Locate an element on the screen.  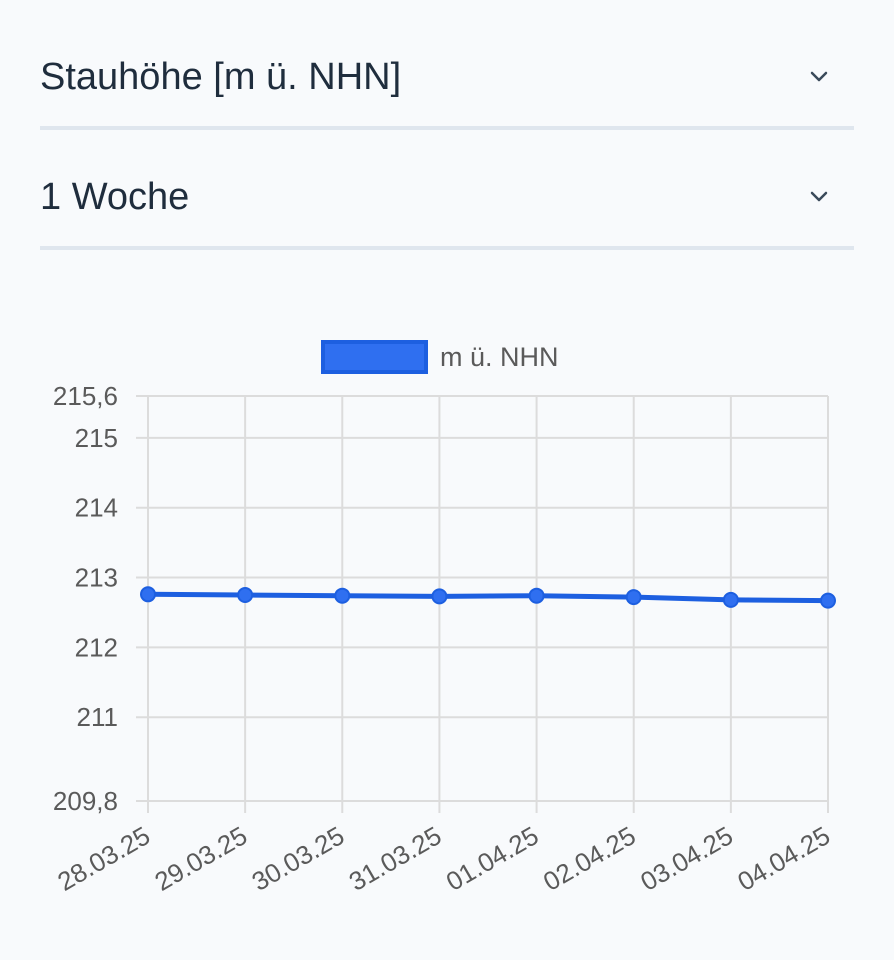
metric-select: Stauhöhe [m ü. NHN] is located at coordinates (447, 70).